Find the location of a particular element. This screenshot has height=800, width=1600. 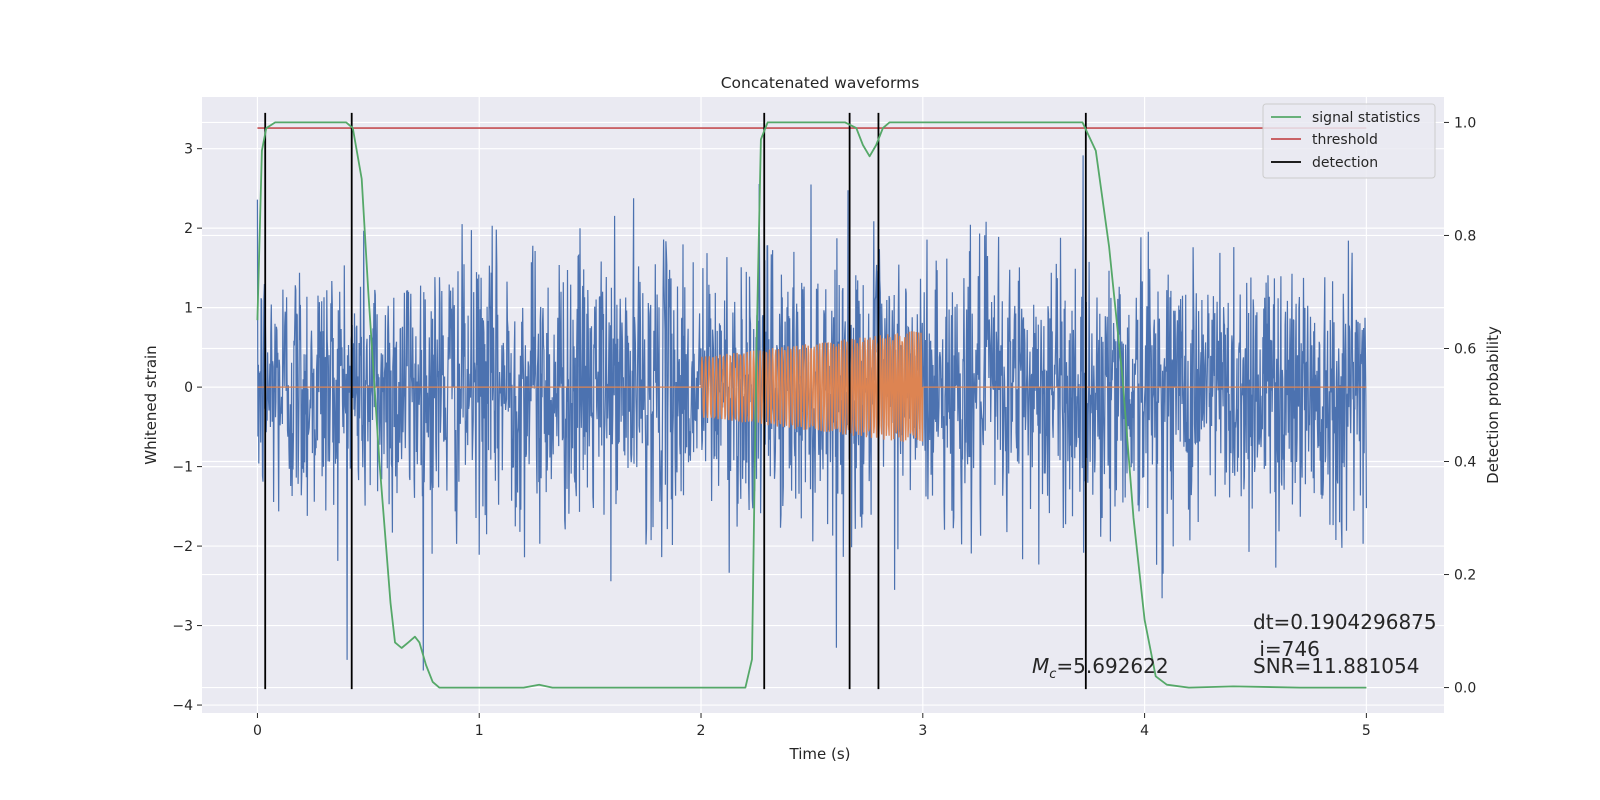

legend-label-detection: detection is located at coordinates (1345, 163).